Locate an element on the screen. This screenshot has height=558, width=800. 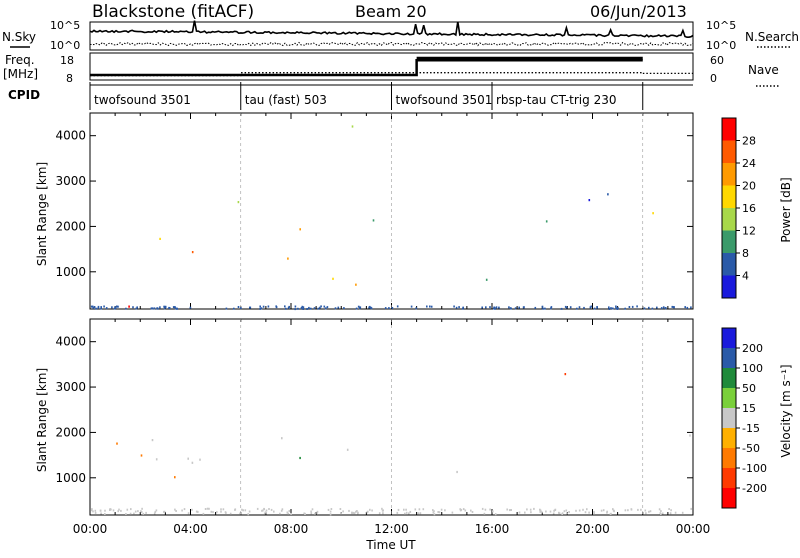
nsky-label: N.Sky is located at coordinates (19, 37).